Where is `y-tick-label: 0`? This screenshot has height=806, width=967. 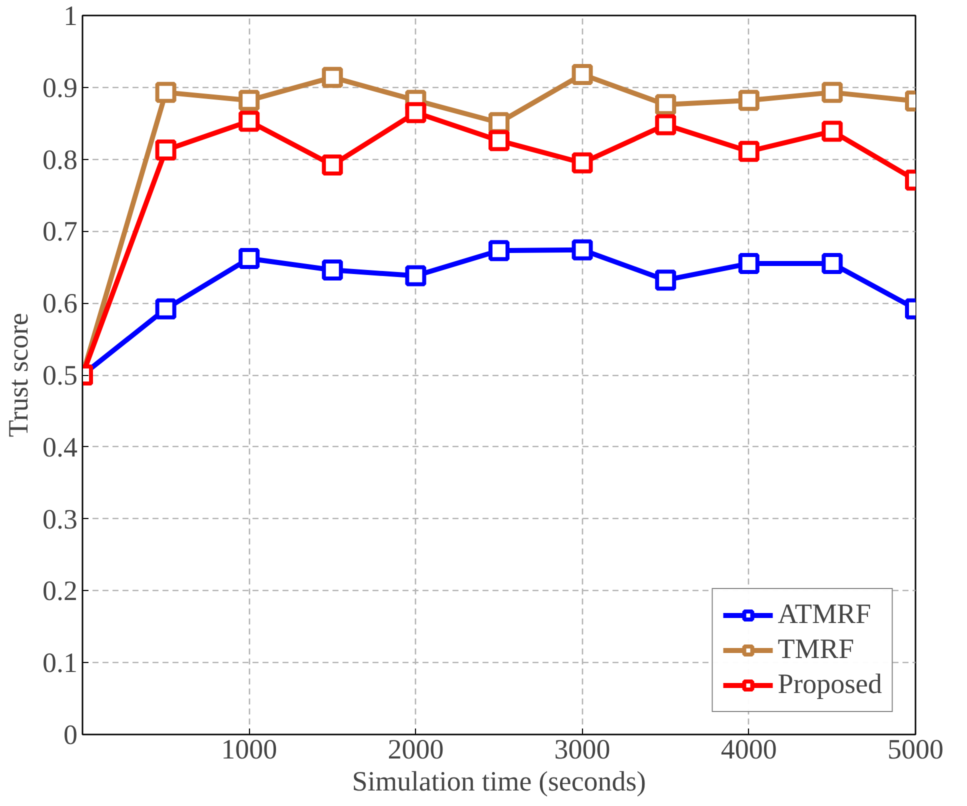
y-tick-label: 0 is located at coordinates (71, 735).